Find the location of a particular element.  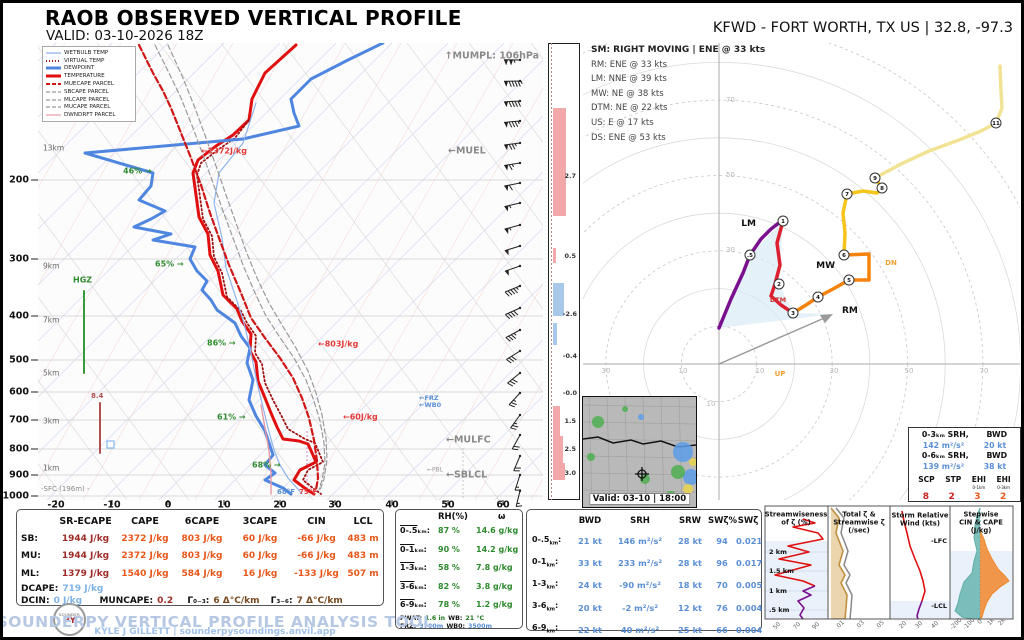

legend-label: SBCAPE PARCEL is located at coordinates (86, 91).